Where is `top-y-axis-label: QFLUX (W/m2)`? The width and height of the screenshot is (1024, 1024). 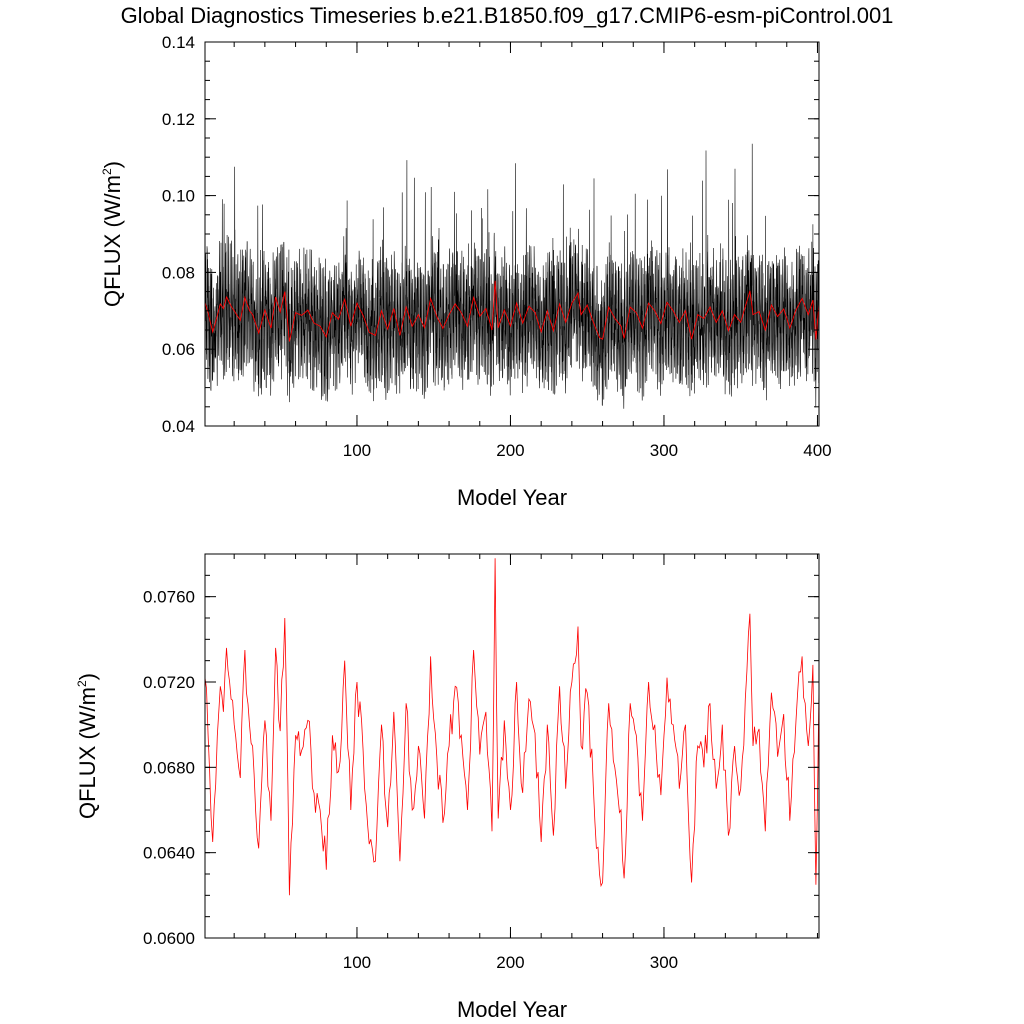 top-y-axis-label: QFLUX (W/m2) is located at coordinates (112, 234).